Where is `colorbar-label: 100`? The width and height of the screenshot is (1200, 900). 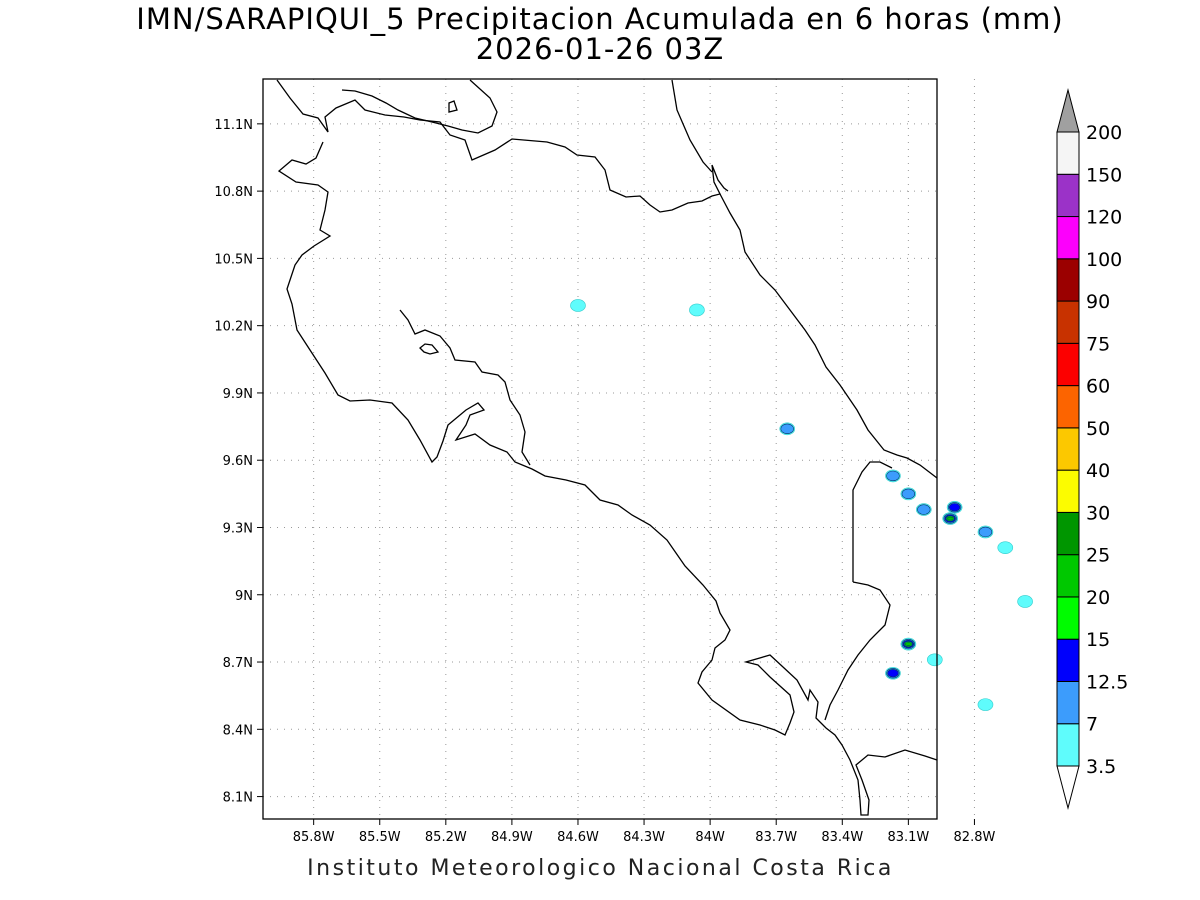
colorbar-label: 100 is located at coordinates (1104, 260).